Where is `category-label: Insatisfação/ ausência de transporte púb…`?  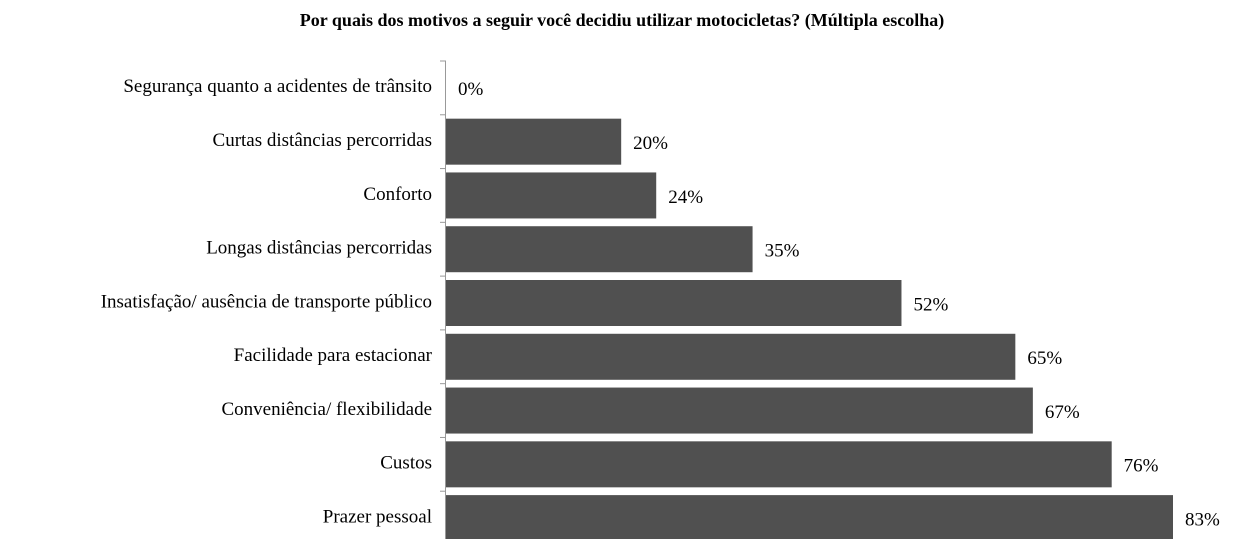
category-label: Insatisfação/ ausência de transporte púb… is located at coordinates (266, 301).